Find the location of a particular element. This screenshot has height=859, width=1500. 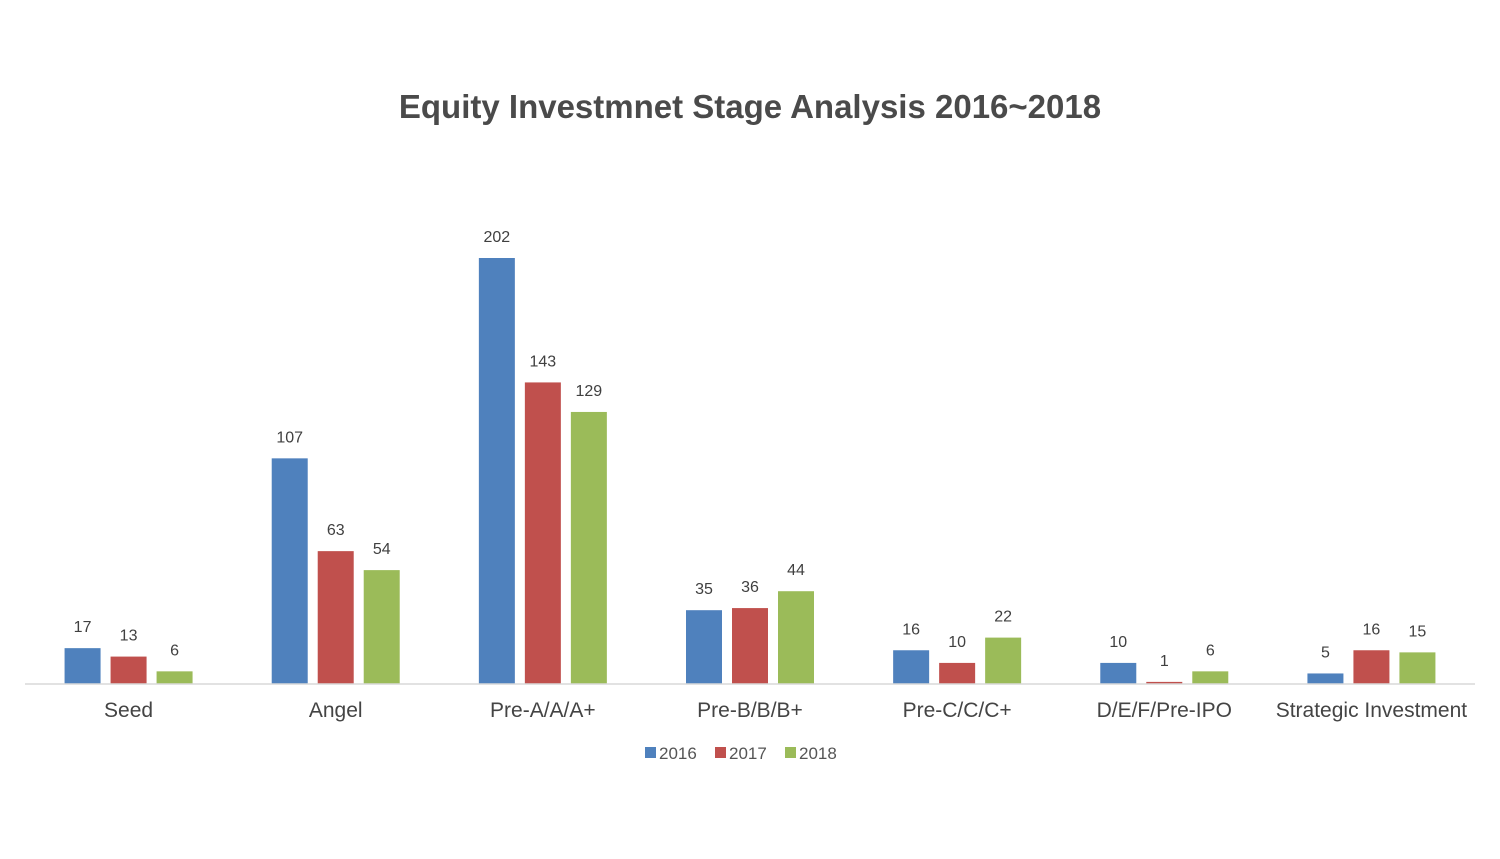

x-tick-label: Pre-B/B/B+ is located at coordinates (750, 710).